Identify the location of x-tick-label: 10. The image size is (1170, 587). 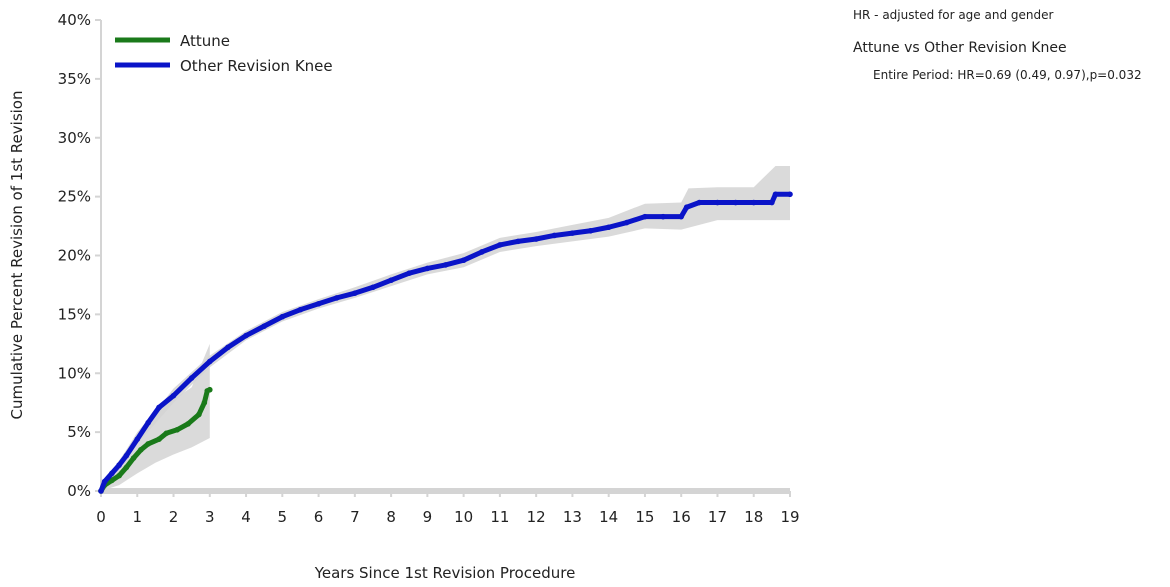
(463, 517).